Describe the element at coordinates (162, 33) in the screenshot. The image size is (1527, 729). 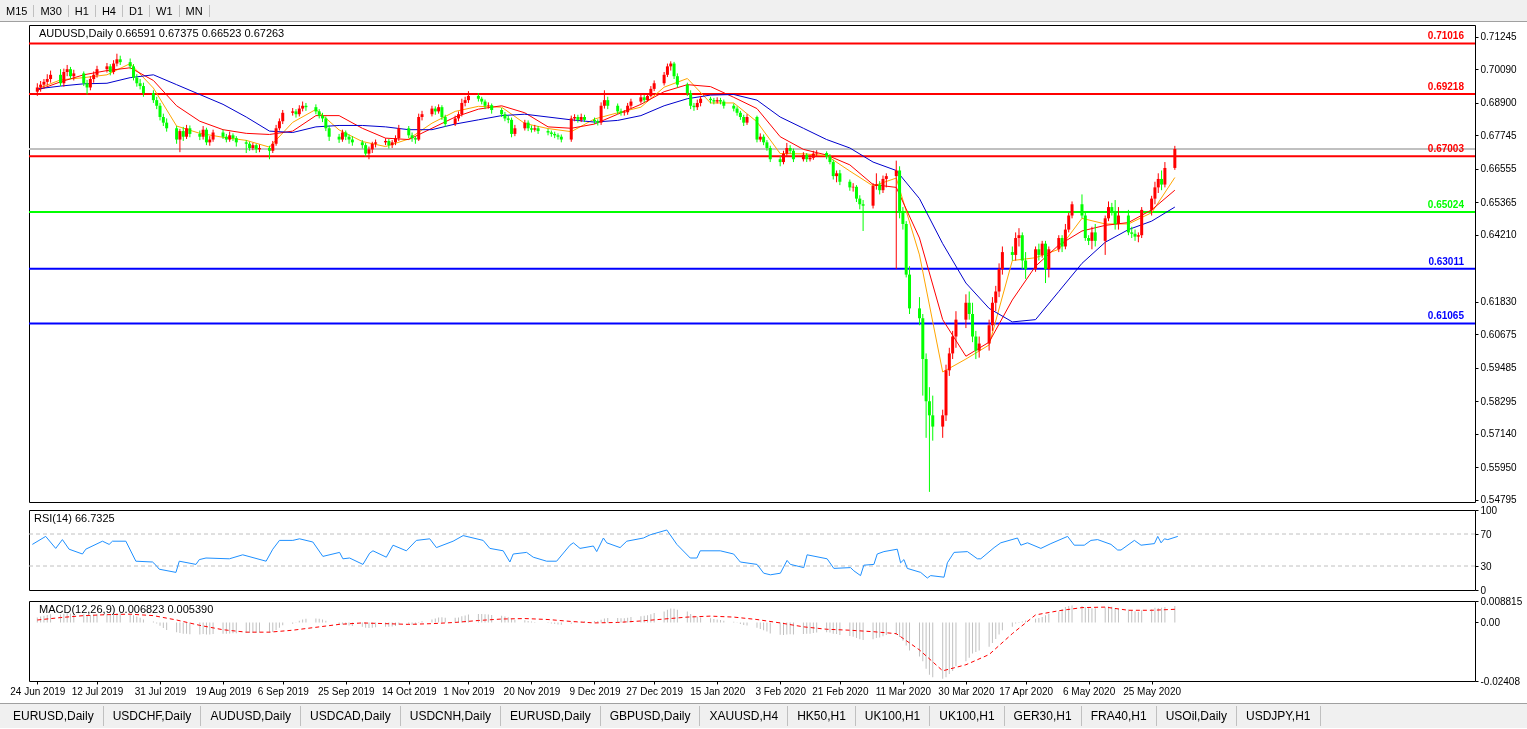
I see `chart-title: AUDUSD,Daily 0.66591 0.67375 0.66523 0.67263` at that location.